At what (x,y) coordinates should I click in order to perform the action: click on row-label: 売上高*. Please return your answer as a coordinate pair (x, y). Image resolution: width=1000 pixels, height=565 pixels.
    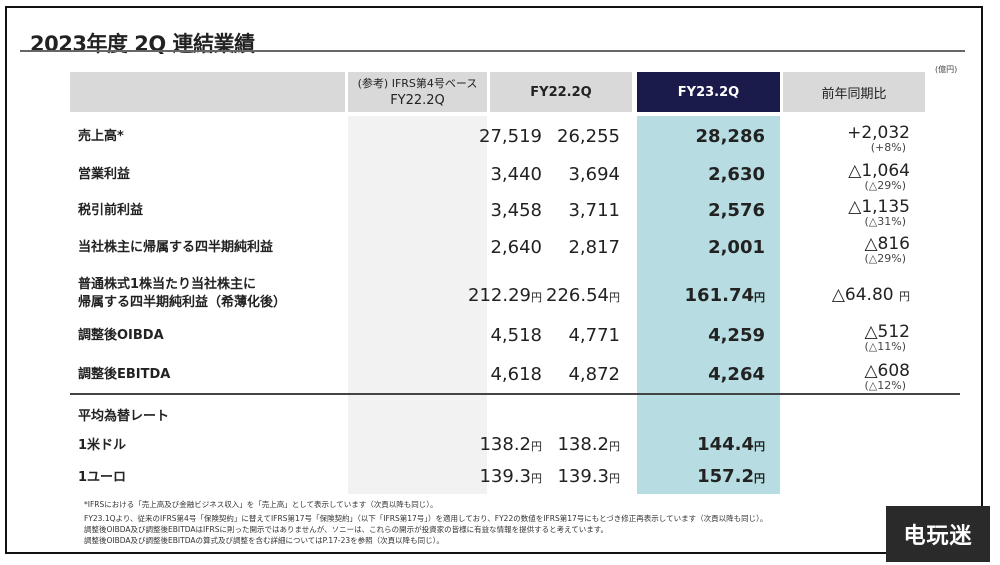
    Looking at the image, I should click on (101, 136).